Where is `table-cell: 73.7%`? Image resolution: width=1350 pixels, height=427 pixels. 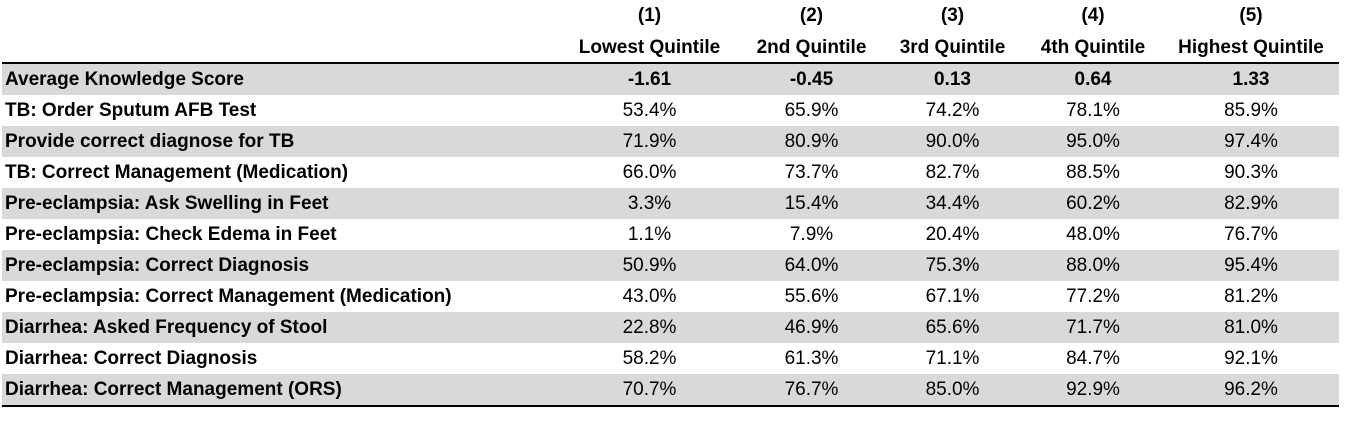 table-cell: 73.7% is located at coordinates (811, 172).